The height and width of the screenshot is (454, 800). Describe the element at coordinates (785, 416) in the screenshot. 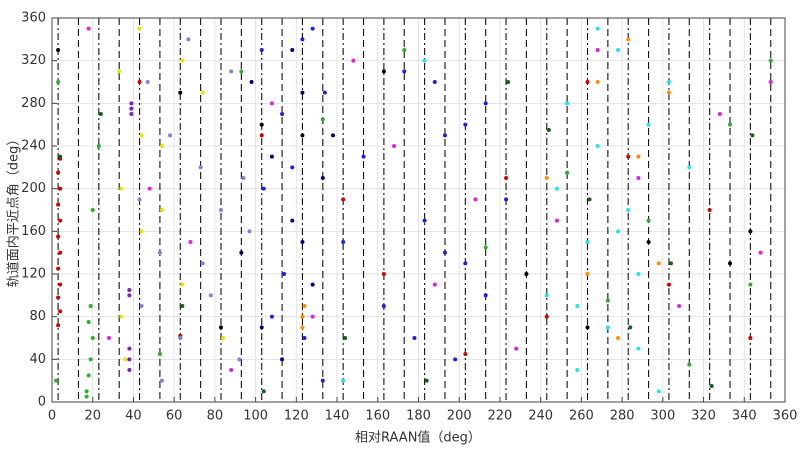

I see `x-tick-label: 360` at that location.